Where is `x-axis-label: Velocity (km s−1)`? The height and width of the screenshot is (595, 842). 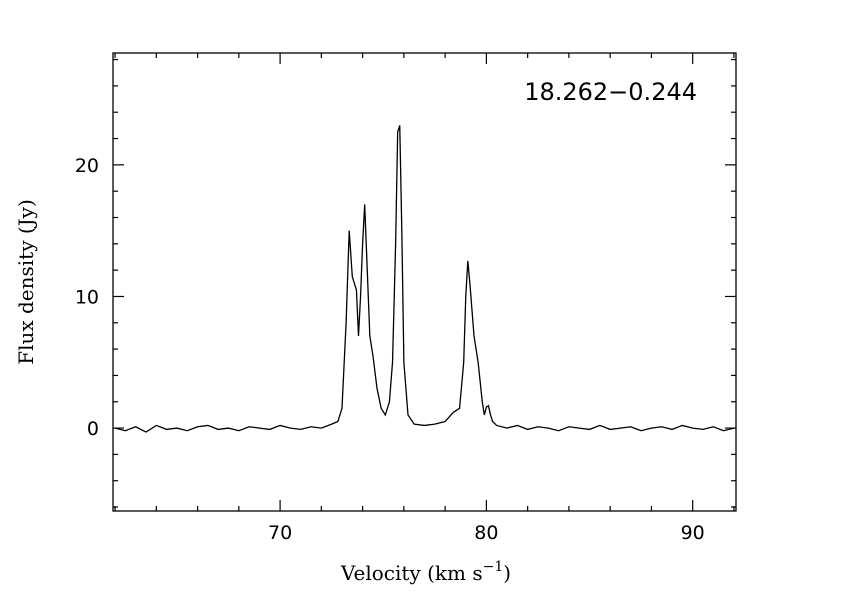
x-axis-label: Velocity (km s−1) is located at coordinates (425, 572).